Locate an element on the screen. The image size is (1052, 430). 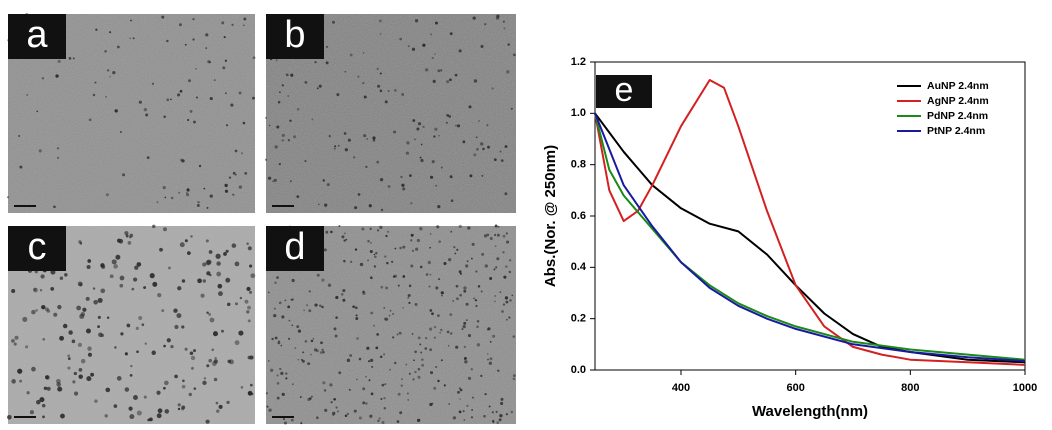
x-axis-title: Wavelength(nm) is located at coordinates (810, 411).